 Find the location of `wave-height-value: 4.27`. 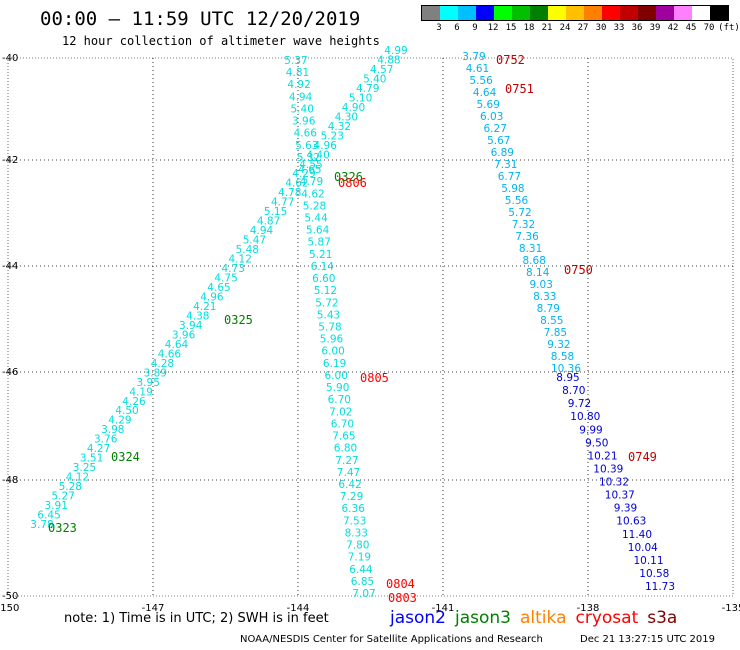

wave-height-value: 4.27 is located at coordinates (98, 449).